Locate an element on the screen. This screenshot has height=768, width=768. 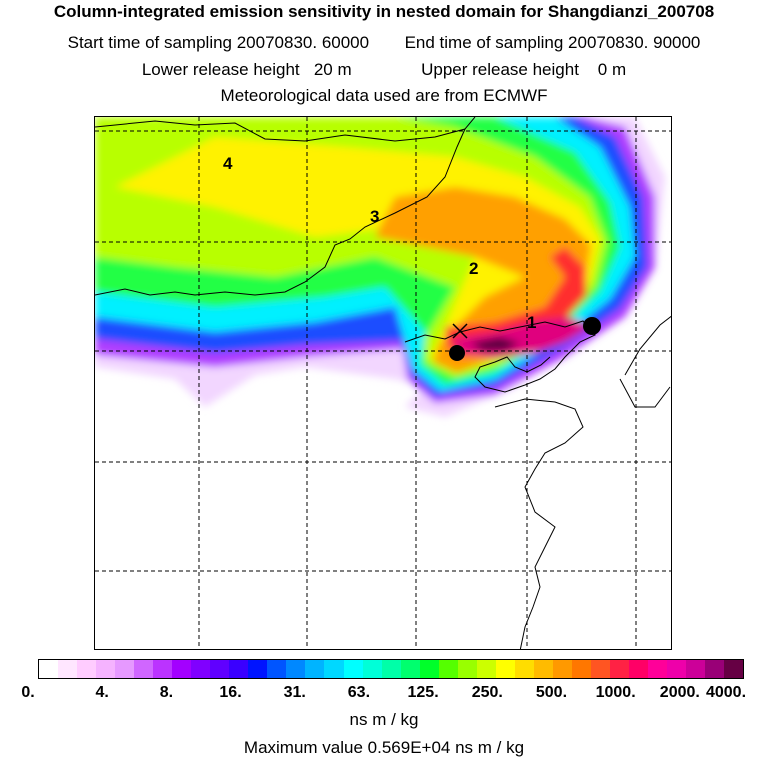
color-scale-tick-label: 0. is located at coordinates (28, 692).